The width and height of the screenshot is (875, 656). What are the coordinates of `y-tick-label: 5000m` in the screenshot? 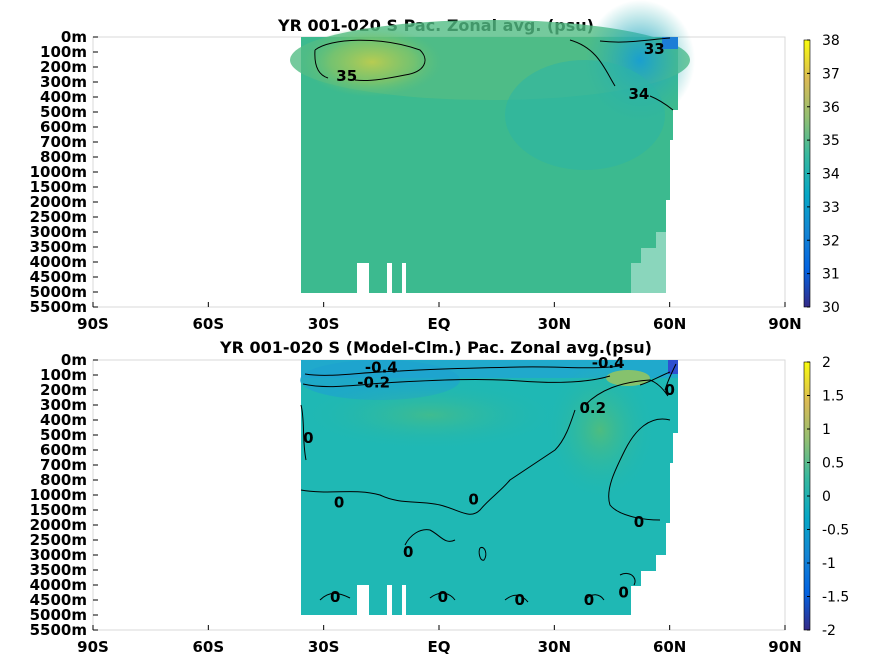 It's located at (58, 292).